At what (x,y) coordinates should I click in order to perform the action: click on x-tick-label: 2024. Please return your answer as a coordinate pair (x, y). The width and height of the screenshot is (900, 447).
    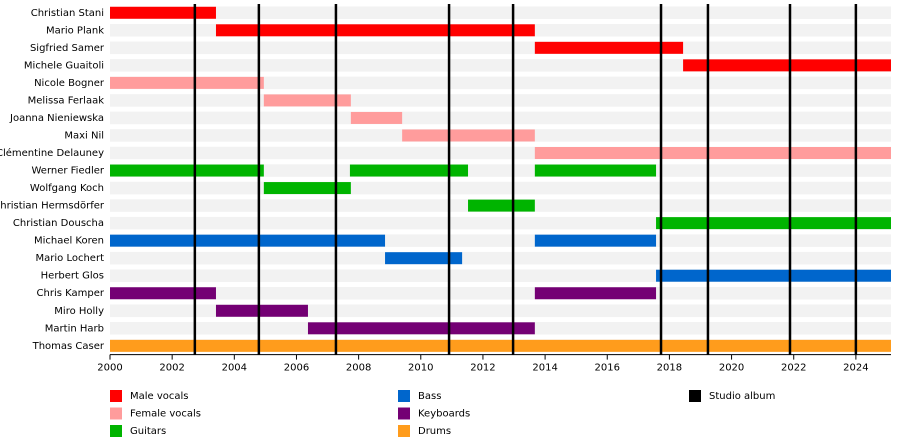
    Looking at the image, I should click on (855, 368).